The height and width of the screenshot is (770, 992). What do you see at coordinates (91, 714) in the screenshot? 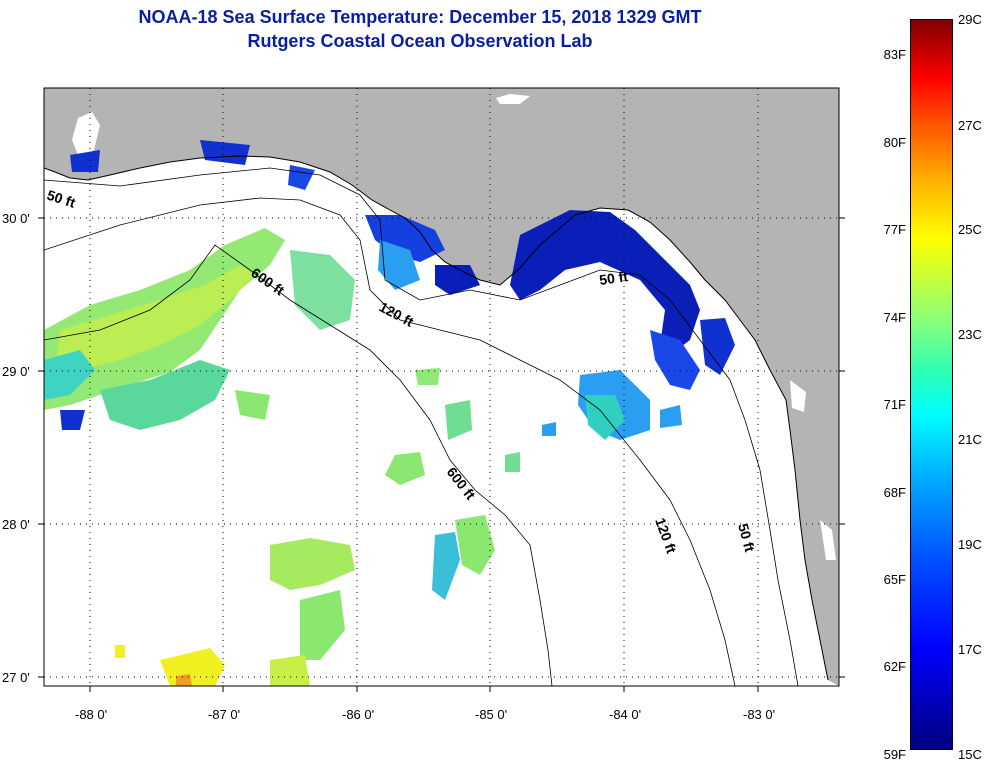
I see `lon-tick-label: -88 0'` at bounding box center [91, 714].